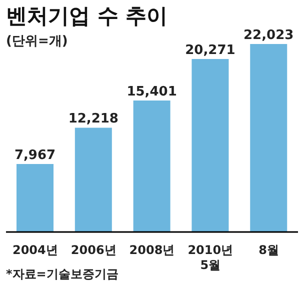  Describe the element at coordinates (35, 250) in the screenshot. I see `x-tick-label: 2004년` at that location.